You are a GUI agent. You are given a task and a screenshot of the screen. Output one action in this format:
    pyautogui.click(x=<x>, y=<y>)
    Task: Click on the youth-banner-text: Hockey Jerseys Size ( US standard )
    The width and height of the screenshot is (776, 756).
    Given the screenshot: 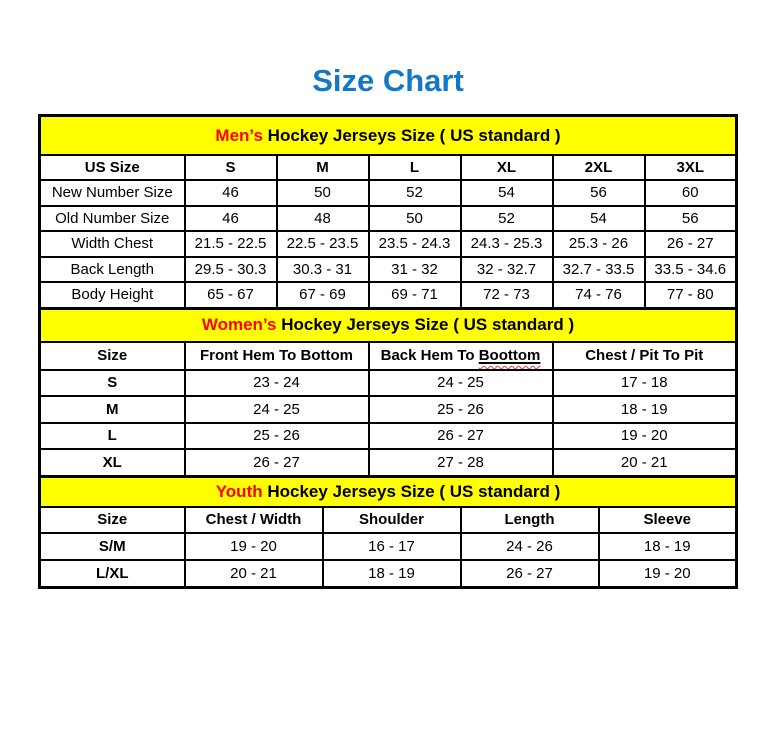 What is the action you would take?
    pyautogui.click(x=411, y=491)
    